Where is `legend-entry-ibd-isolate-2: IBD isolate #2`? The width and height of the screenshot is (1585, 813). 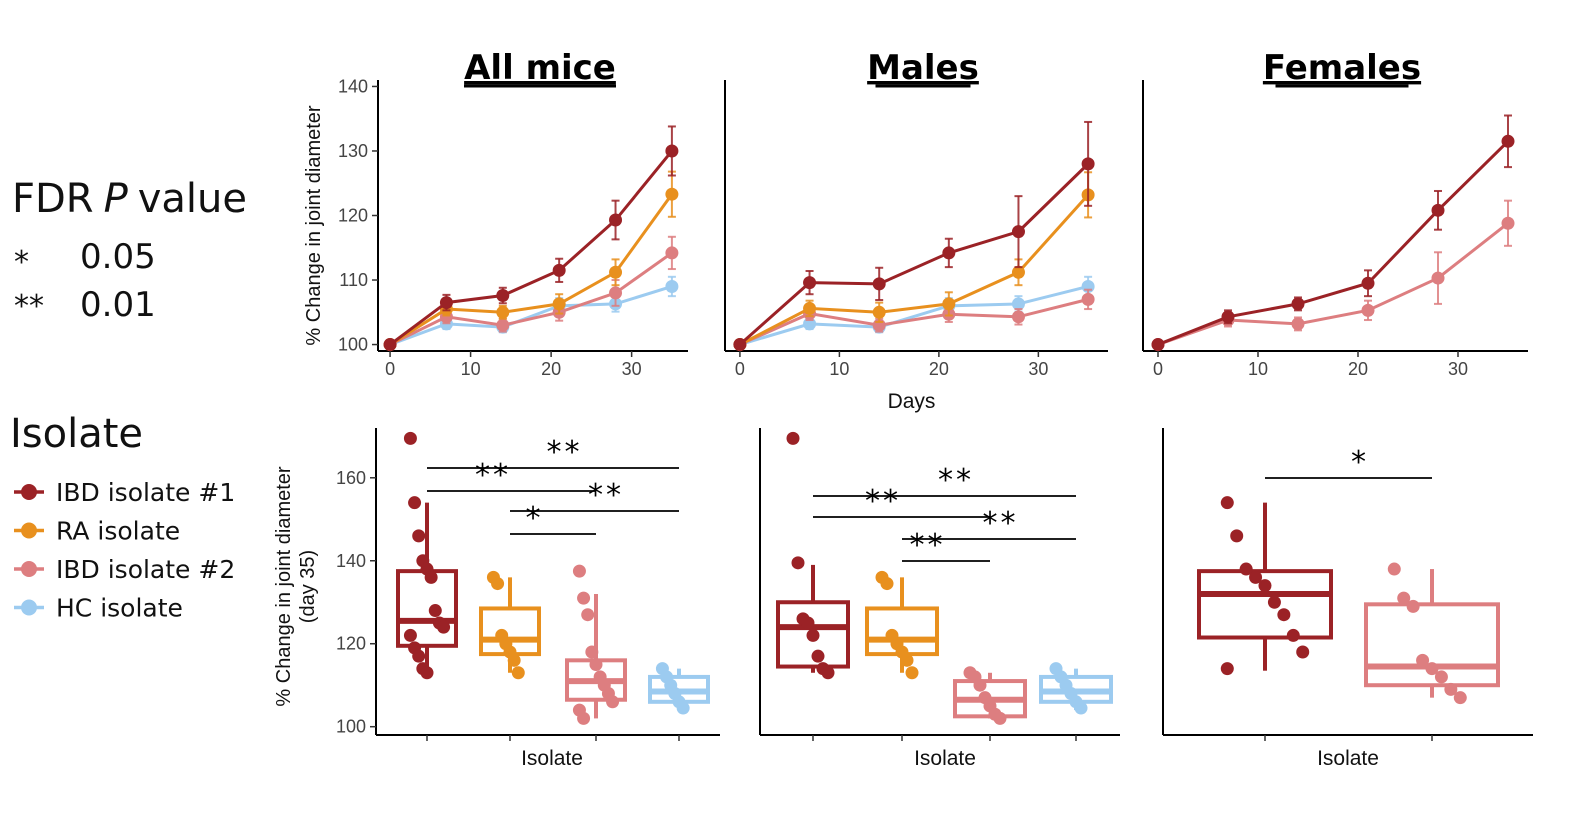 legend-entry-ibd-isolate-2: IBD isolate #2 is located at coordinates (124, 569).